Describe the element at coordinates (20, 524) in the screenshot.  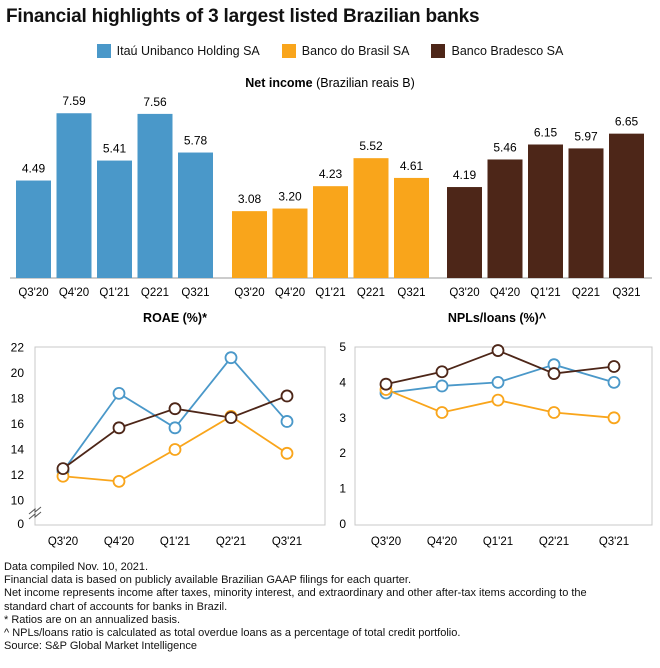
I see `roae-y-tick-label: 0` at that location.